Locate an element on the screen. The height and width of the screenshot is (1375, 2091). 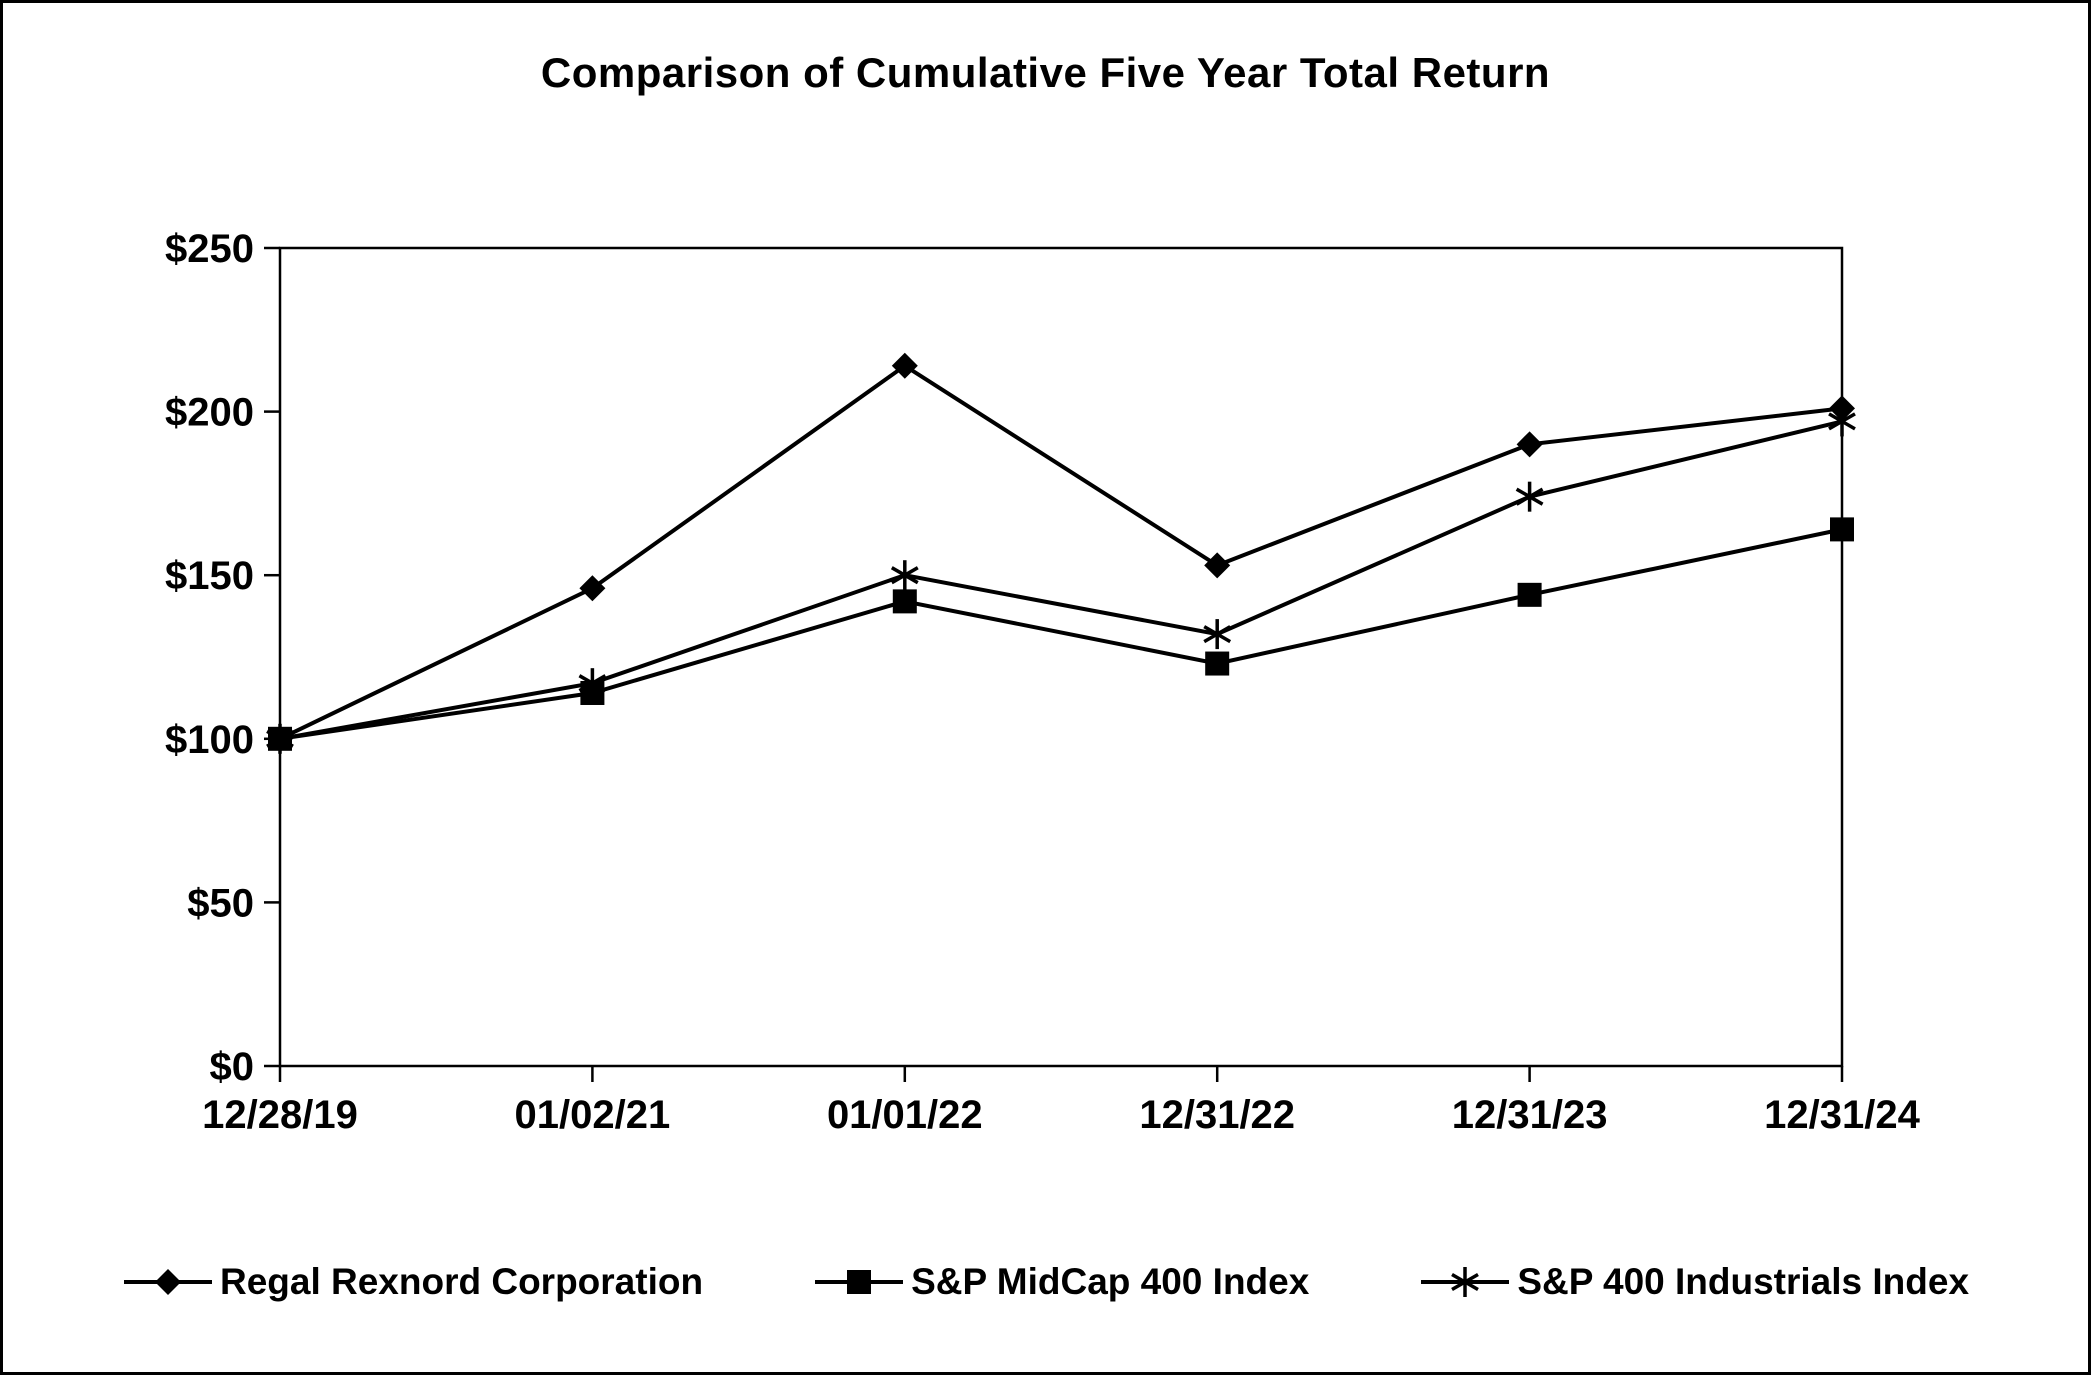
legend-diamond-marker-icon is located at coordinates (167, 1282).